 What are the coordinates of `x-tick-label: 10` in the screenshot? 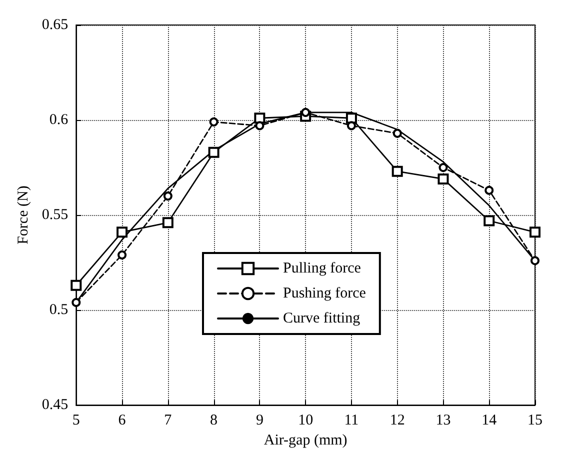 It's located at (306, 420).